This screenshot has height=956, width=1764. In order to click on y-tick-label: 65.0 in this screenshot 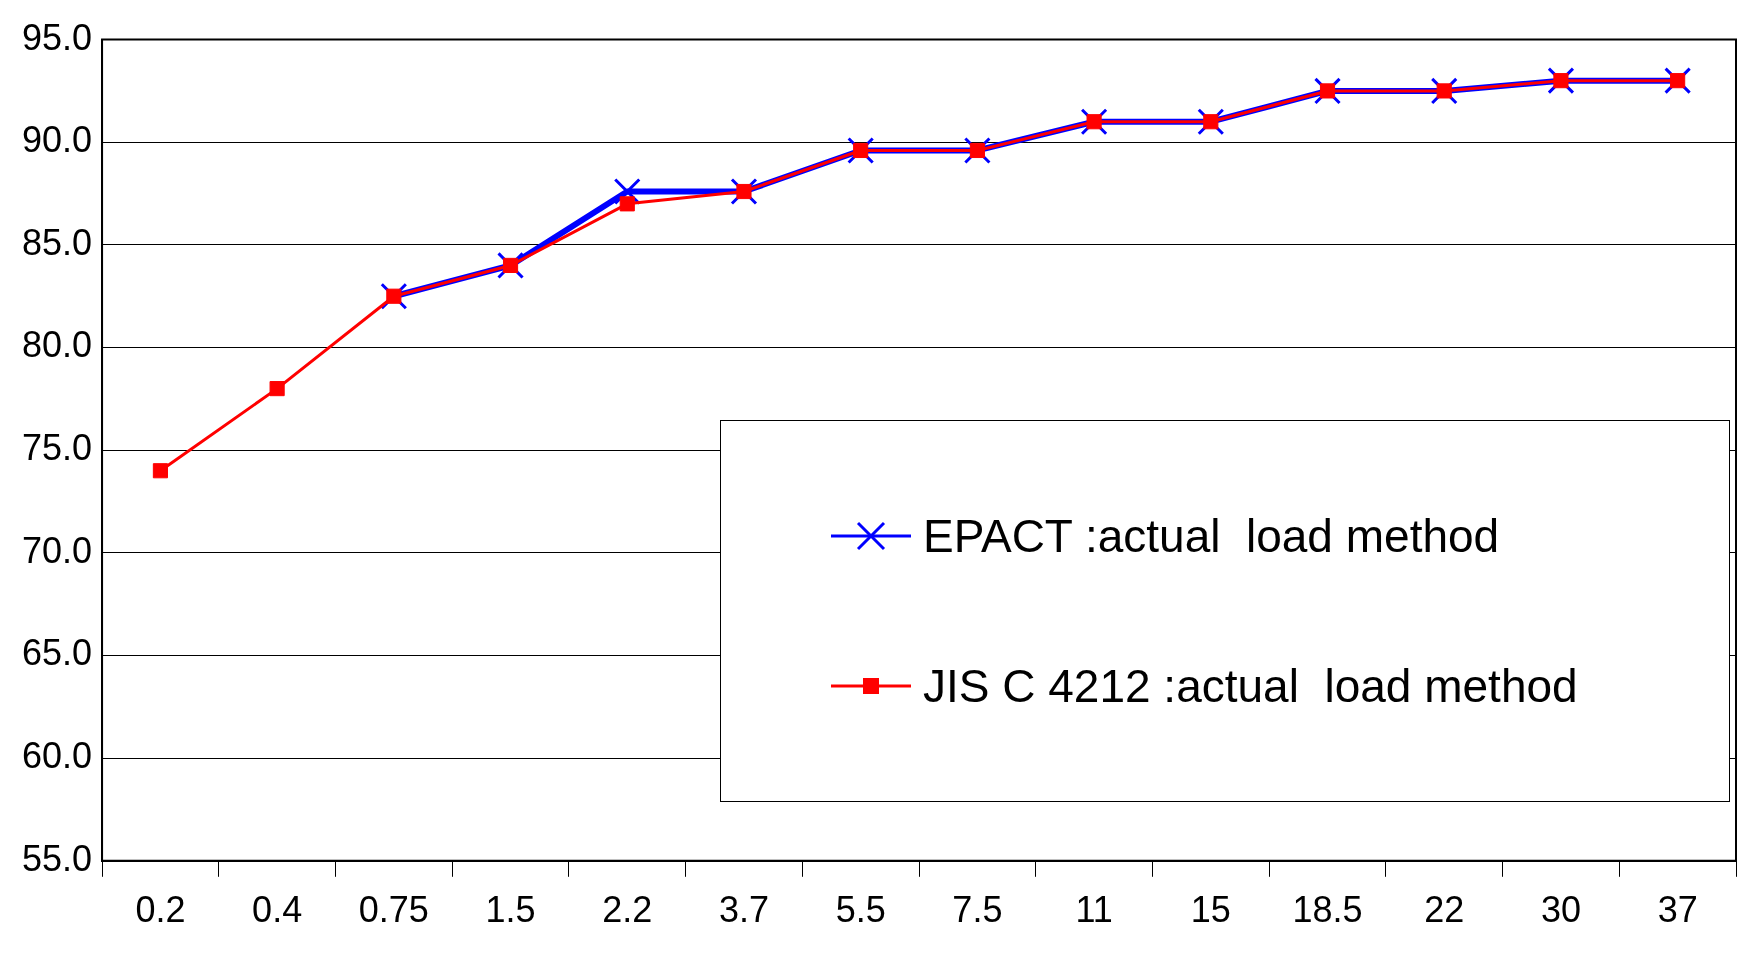, I will do `click(57, 653)`.